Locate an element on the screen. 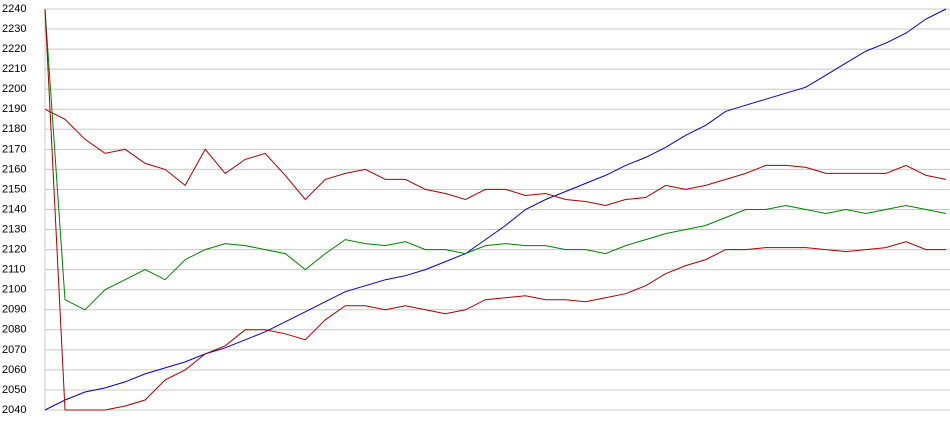 The image size is (950, 435). y-tick-label: 2090 is located at coordinates (14, 310).